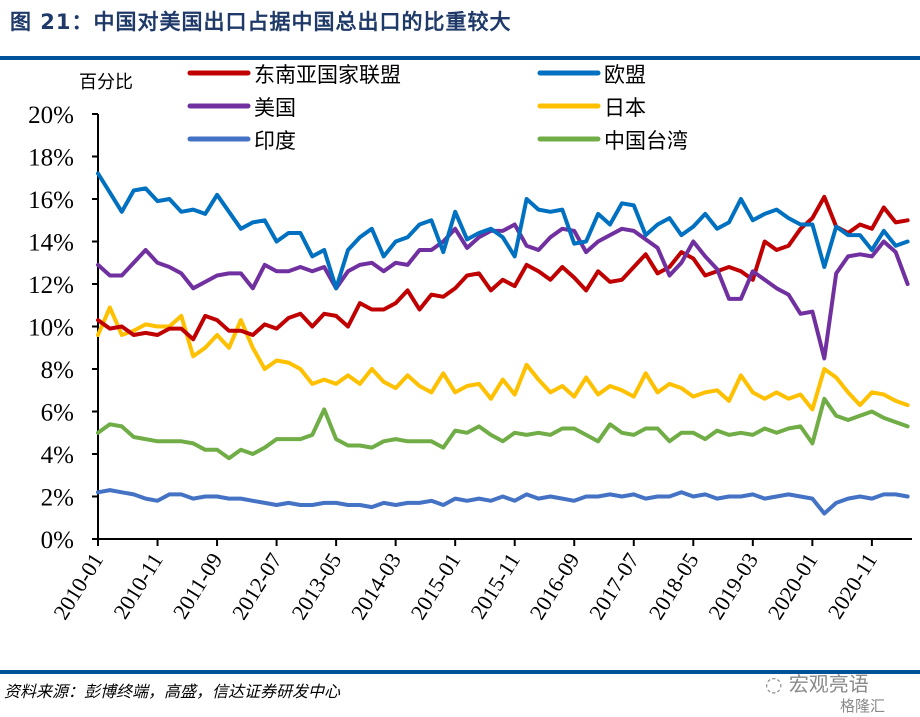 The image size is (920, 717). What do you see at coordinates (78, 585) in the screenshot?
I see `x-tick-label: 2010-01` at bounding box center [78, 585].